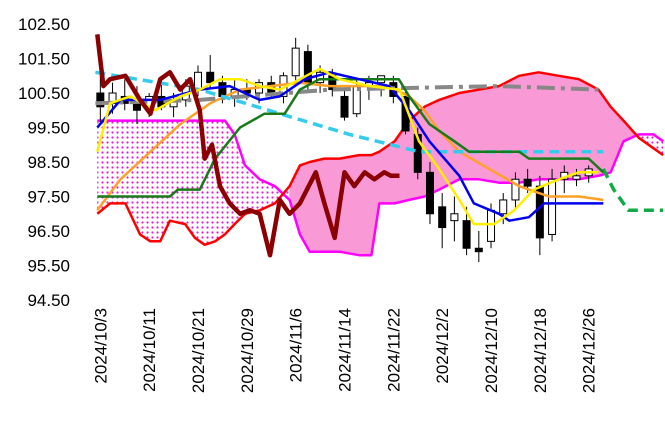  Describe the element at coordinates (44, 93) in the screenshot. I see `y-tick-label: 100.50` at that location.